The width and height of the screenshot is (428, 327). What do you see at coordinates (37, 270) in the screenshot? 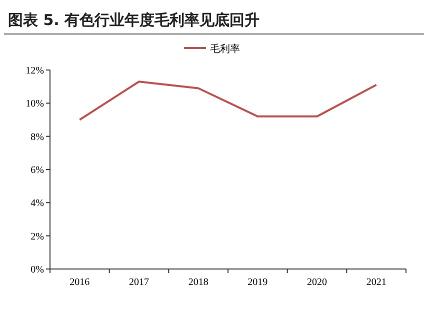
I see `y-tick-label: 0%` at bounding box center [37, 270].